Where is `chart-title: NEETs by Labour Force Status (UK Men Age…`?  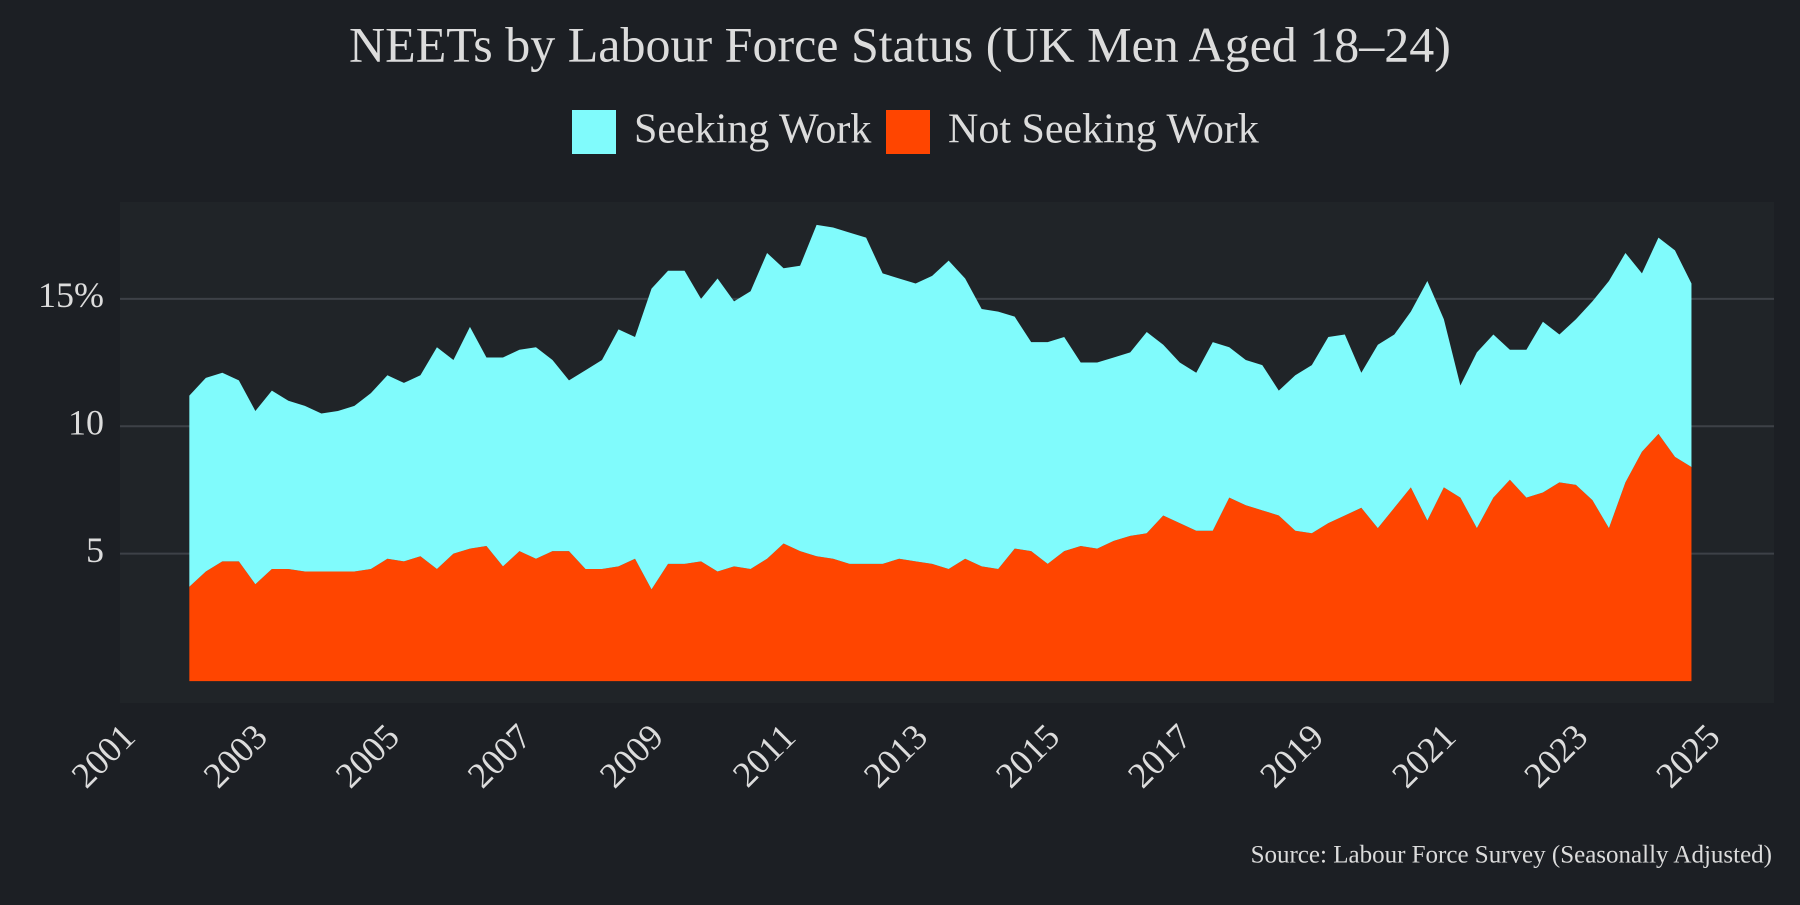 chart-title: NEETs by Labour Force Status (UK Men Age… is located at coordinates (900, 44).